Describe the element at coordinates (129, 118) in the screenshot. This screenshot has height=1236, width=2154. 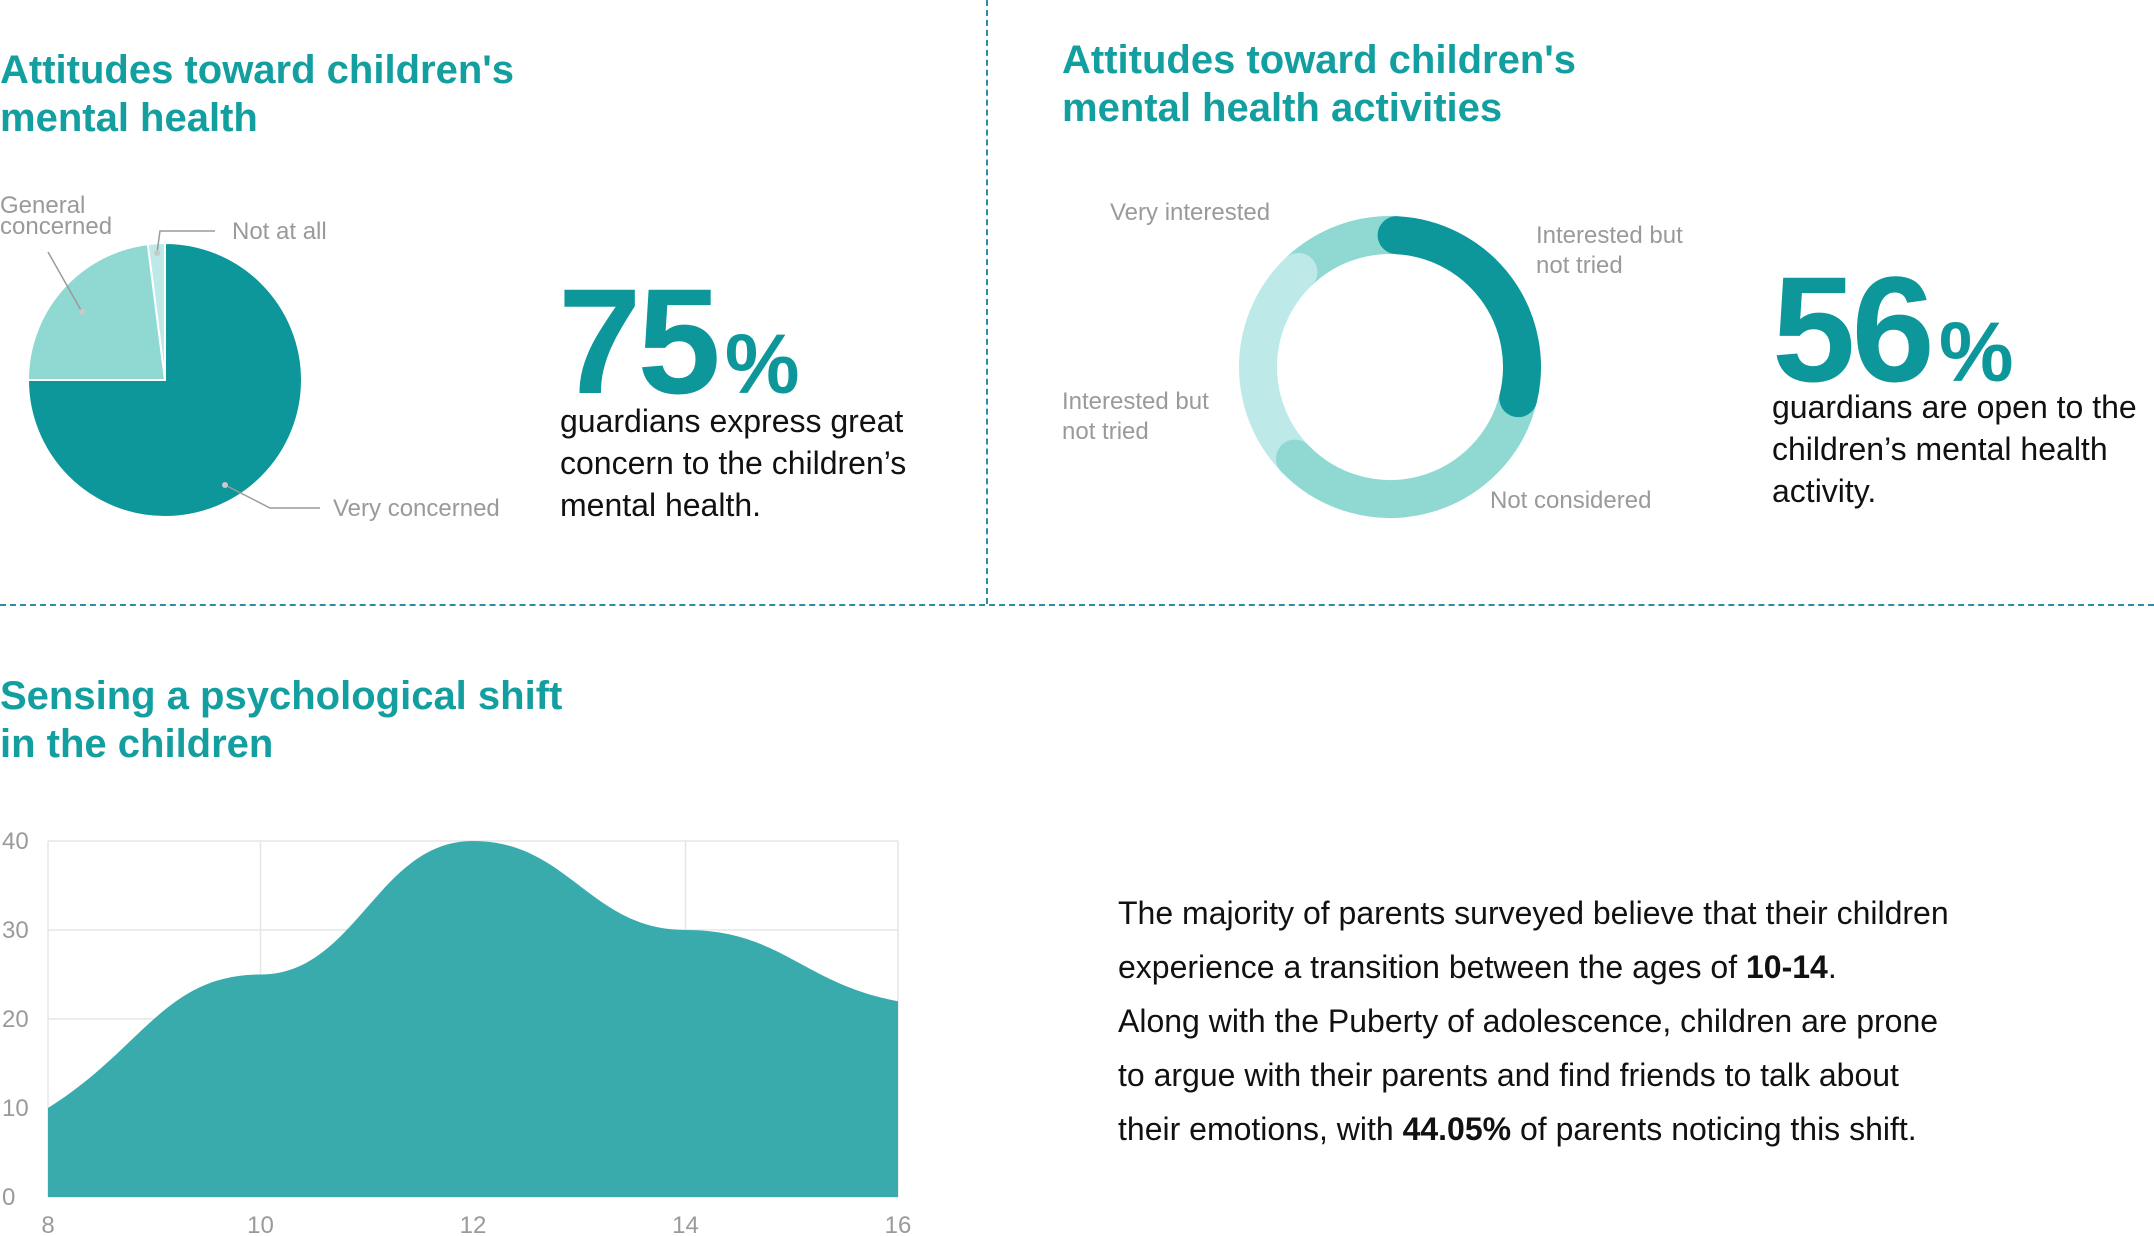
I see `panel1-title-line2: mental health` at that location.